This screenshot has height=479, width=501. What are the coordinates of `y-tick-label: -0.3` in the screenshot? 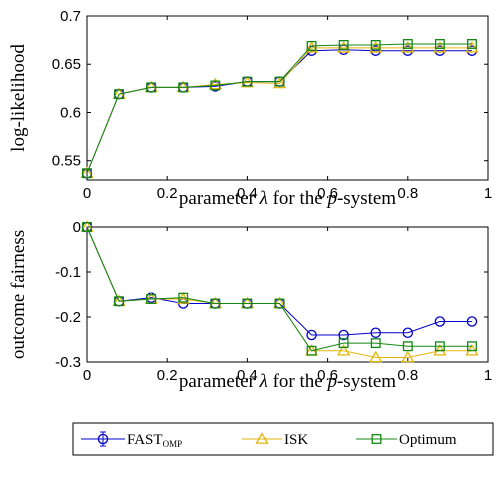 It's located at (68, 362).